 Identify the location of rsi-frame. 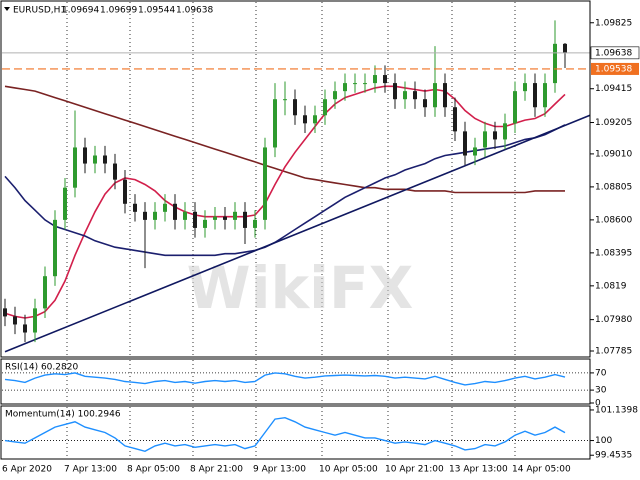
(295, 381).